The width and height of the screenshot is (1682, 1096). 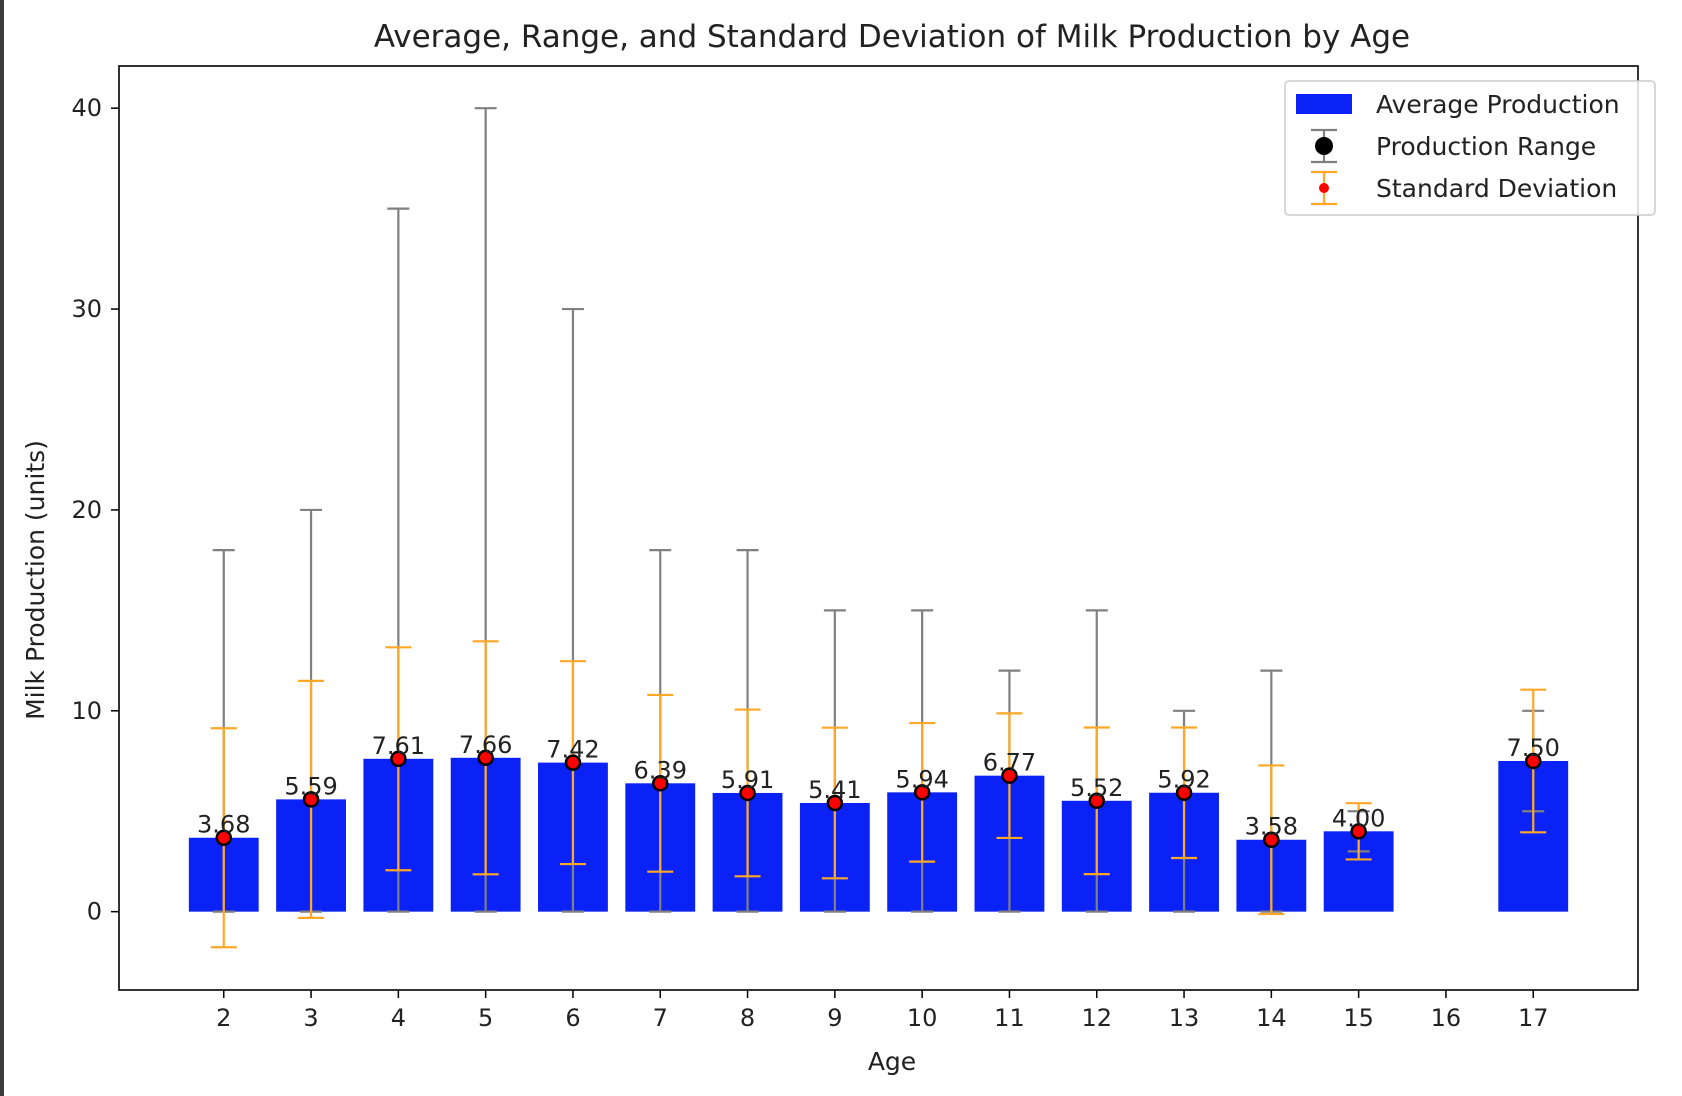 What do you see at coordinates (94, 912) in the screenshot?
I see `y-tick-label-0: 0` at bounding box center [94, 912].